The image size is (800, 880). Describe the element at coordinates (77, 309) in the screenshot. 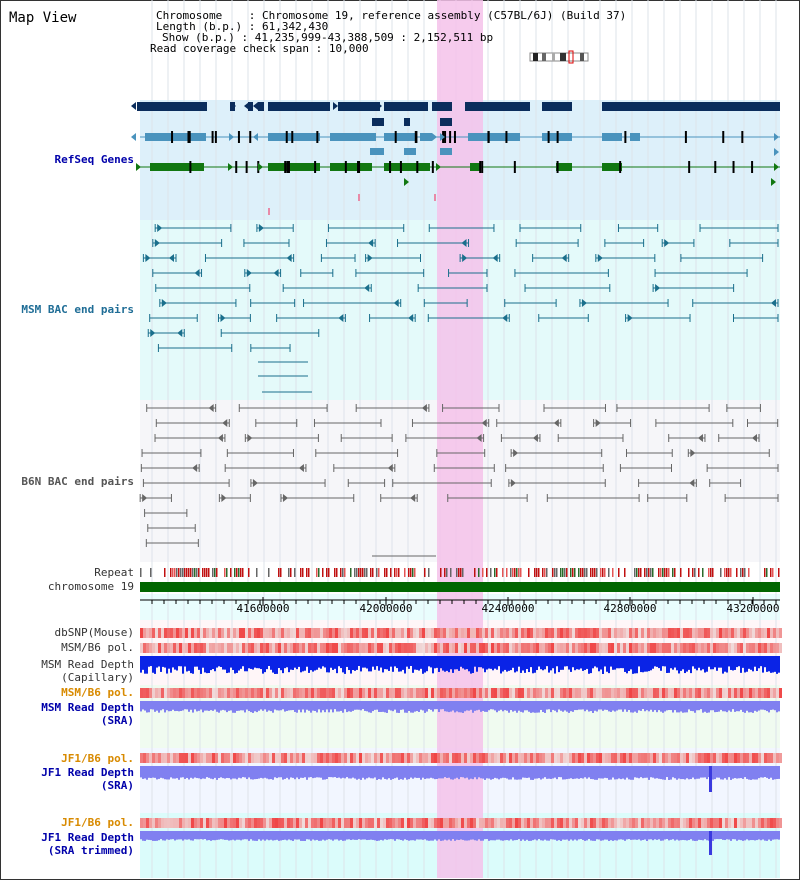

I see `msm-bac-end-pairs-label: MSM BAC end pairs` at that location.